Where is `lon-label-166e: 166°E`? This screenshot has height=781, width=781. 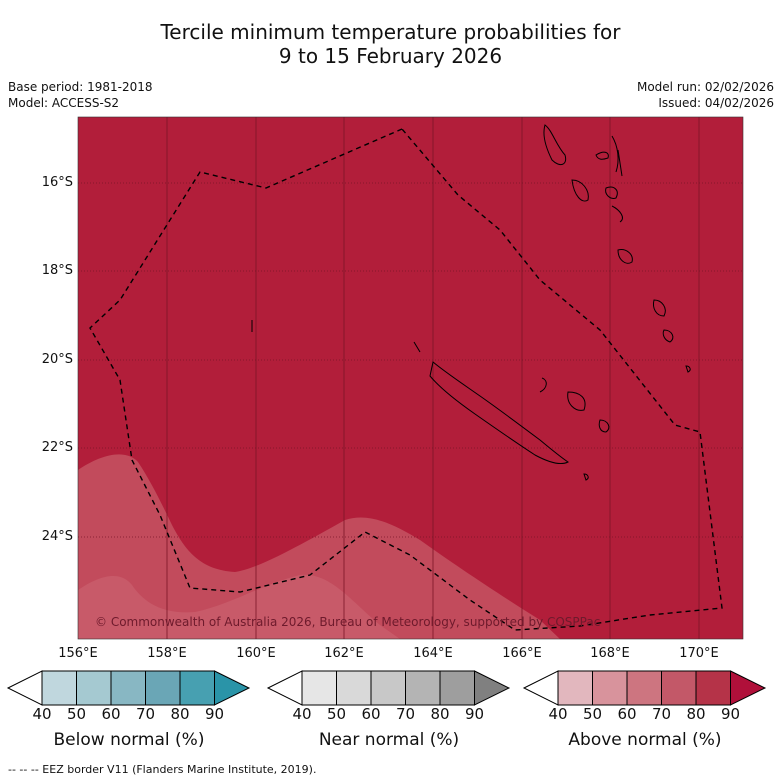
lon-label-166e: 166°E is located at coordinates (522, 653).